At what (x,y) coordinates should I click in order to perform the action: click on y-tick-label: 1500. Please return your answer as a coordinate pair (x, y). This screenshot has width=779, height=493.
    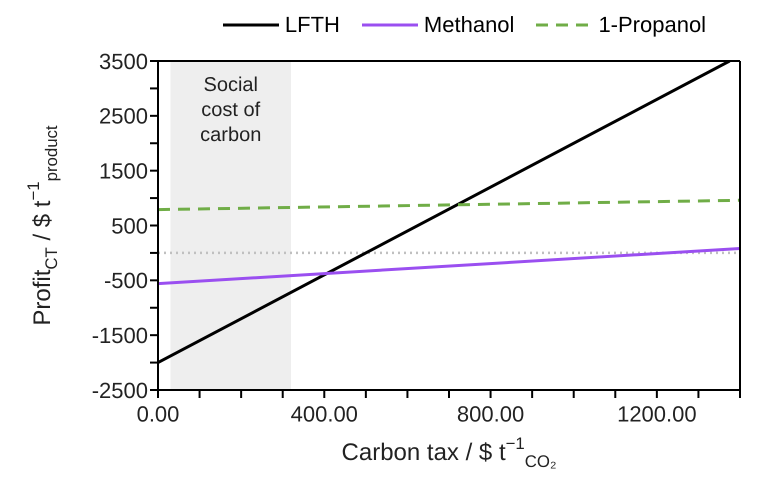
    Looking at the image, I should click on (123, 171).